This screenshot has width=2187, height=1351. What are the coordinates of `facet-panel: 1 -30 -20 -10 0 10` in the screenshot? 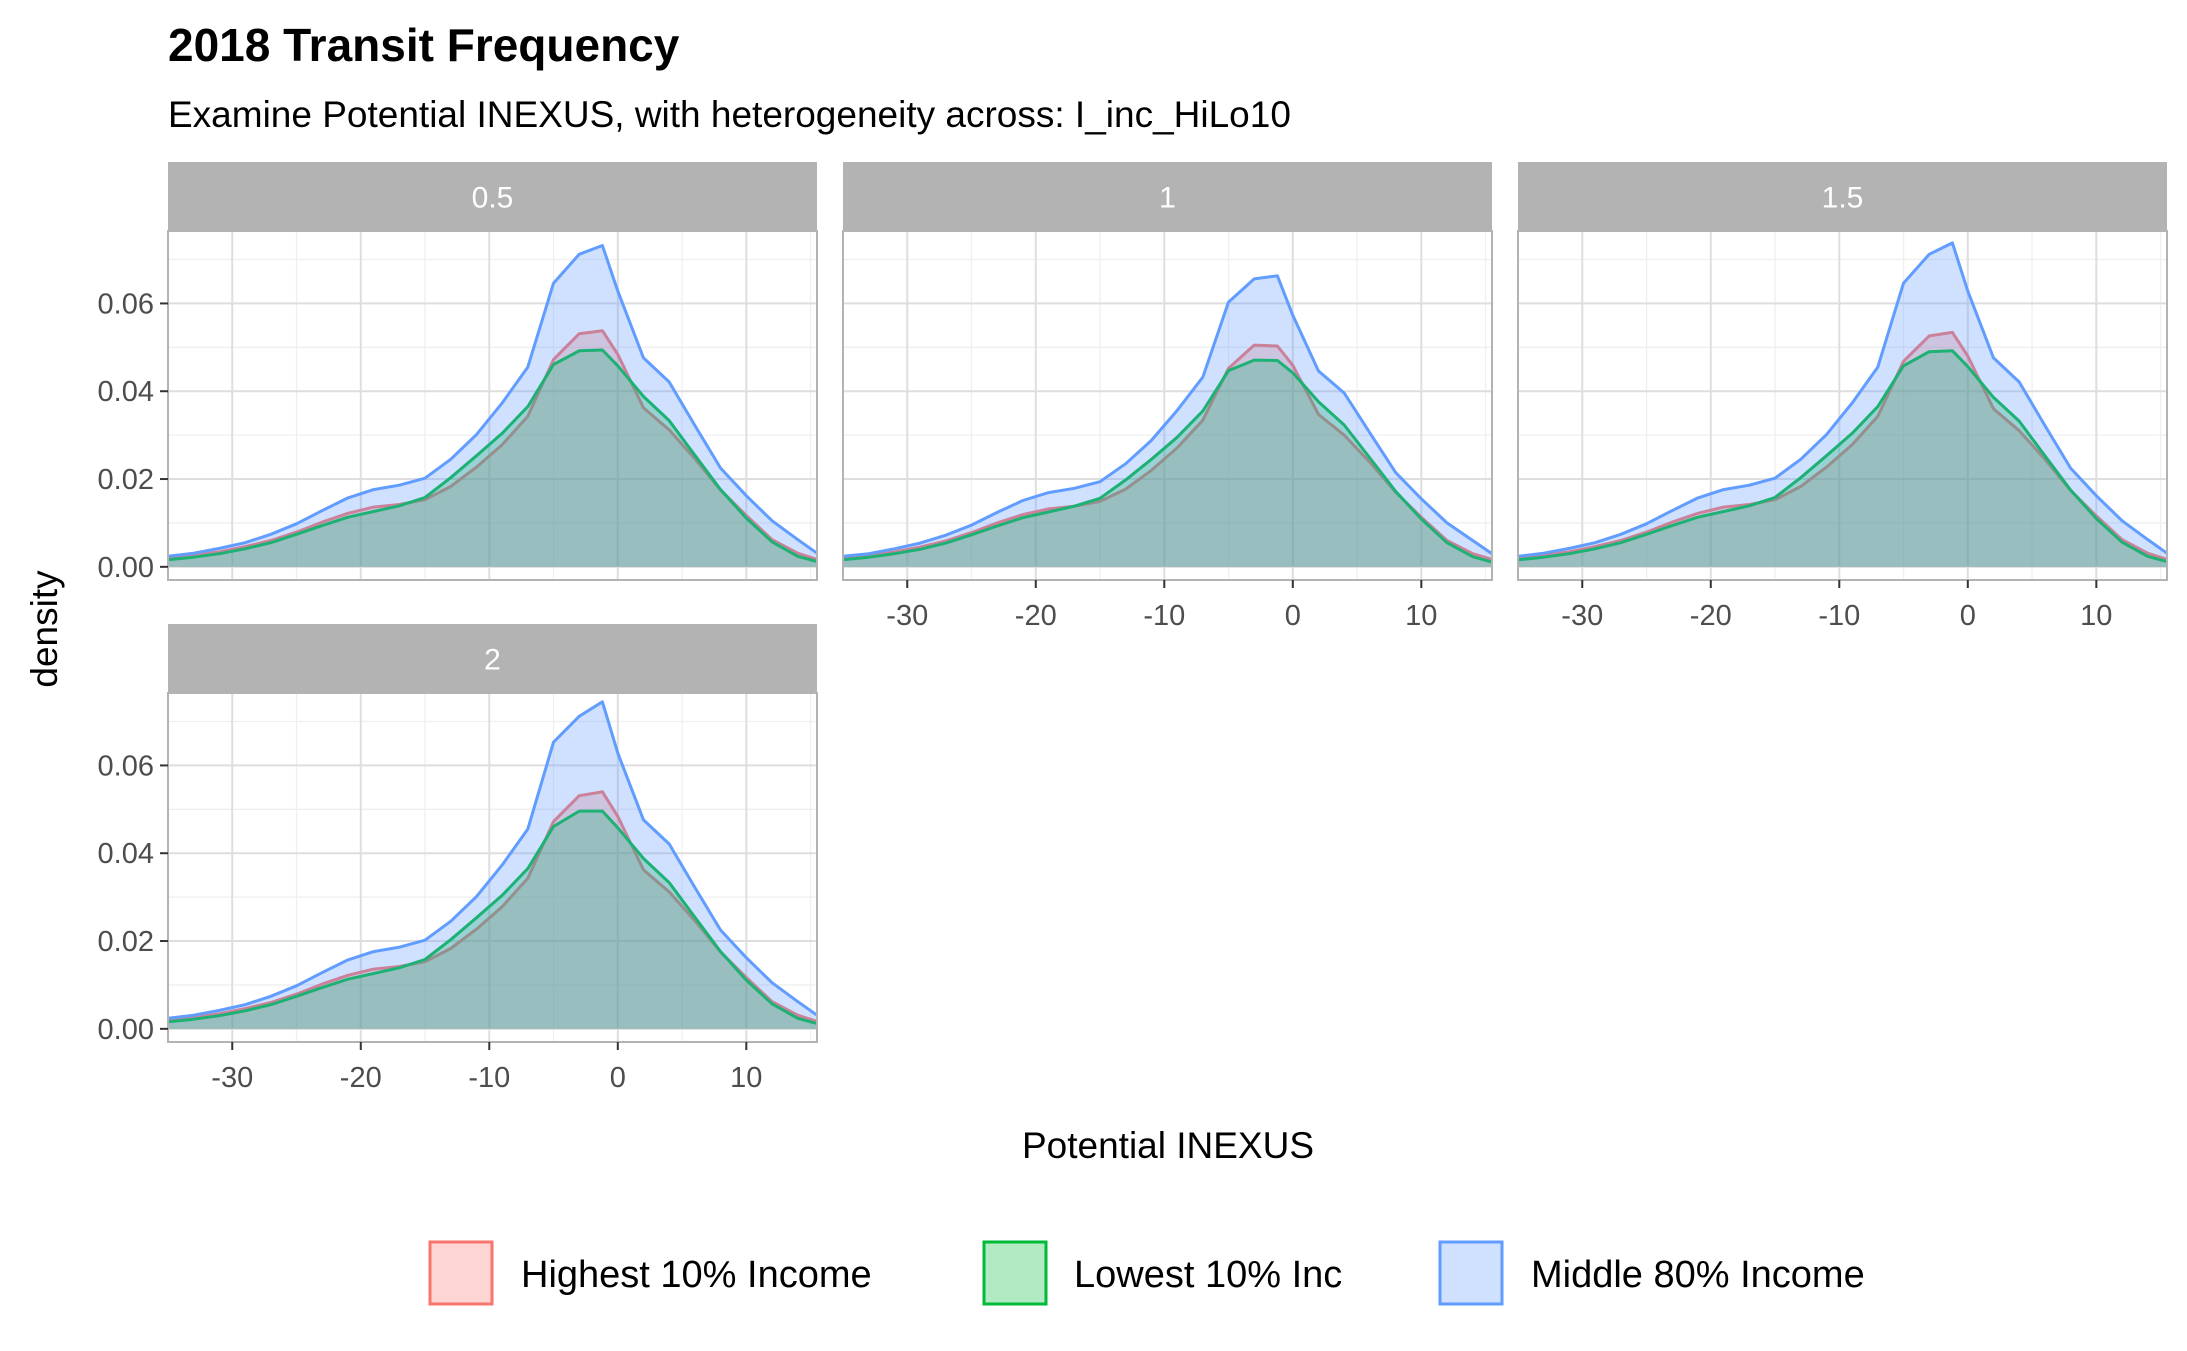 It's located at (1167, 397).